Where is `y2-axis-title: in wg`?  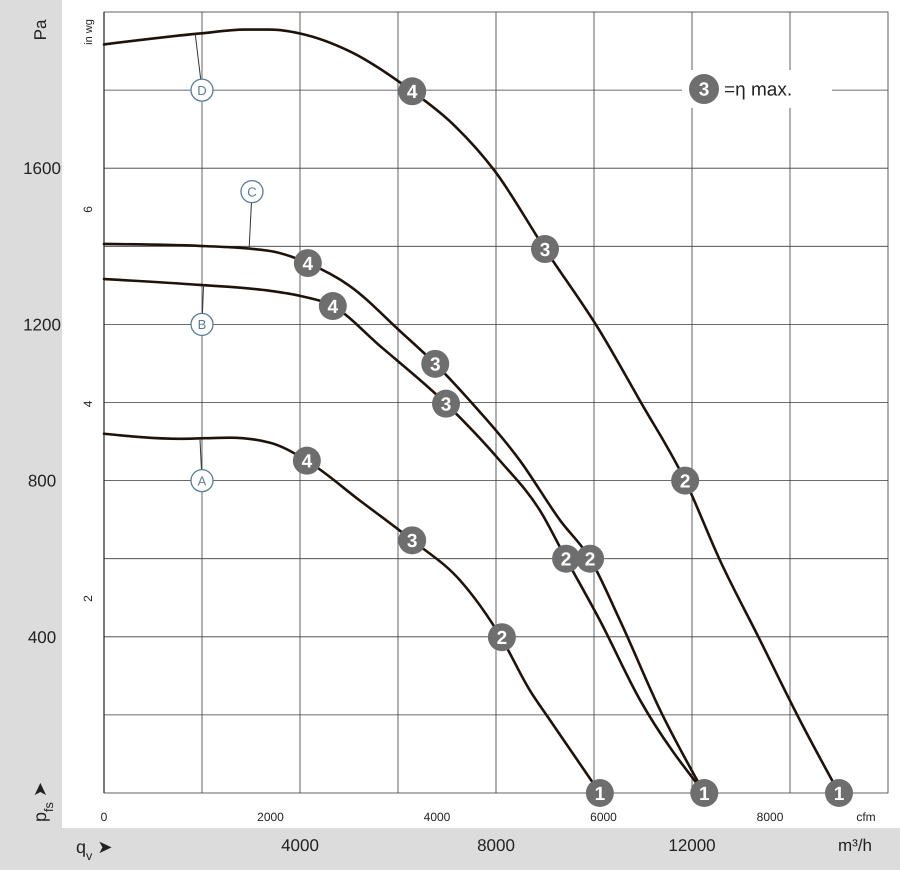 y2-axis-title: in wg is located at coordinates (89, 32).